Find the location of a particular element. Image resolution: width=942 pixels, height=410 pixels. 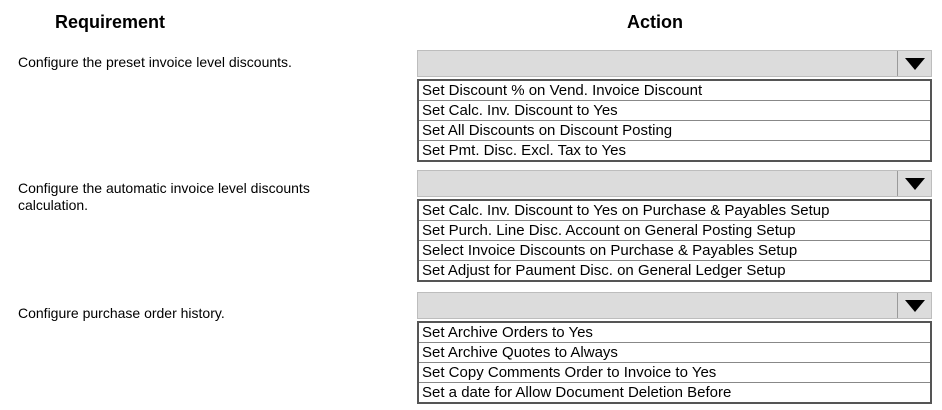

option: Set All Discounts on Discount Posting is located at coordinates (674, 131).